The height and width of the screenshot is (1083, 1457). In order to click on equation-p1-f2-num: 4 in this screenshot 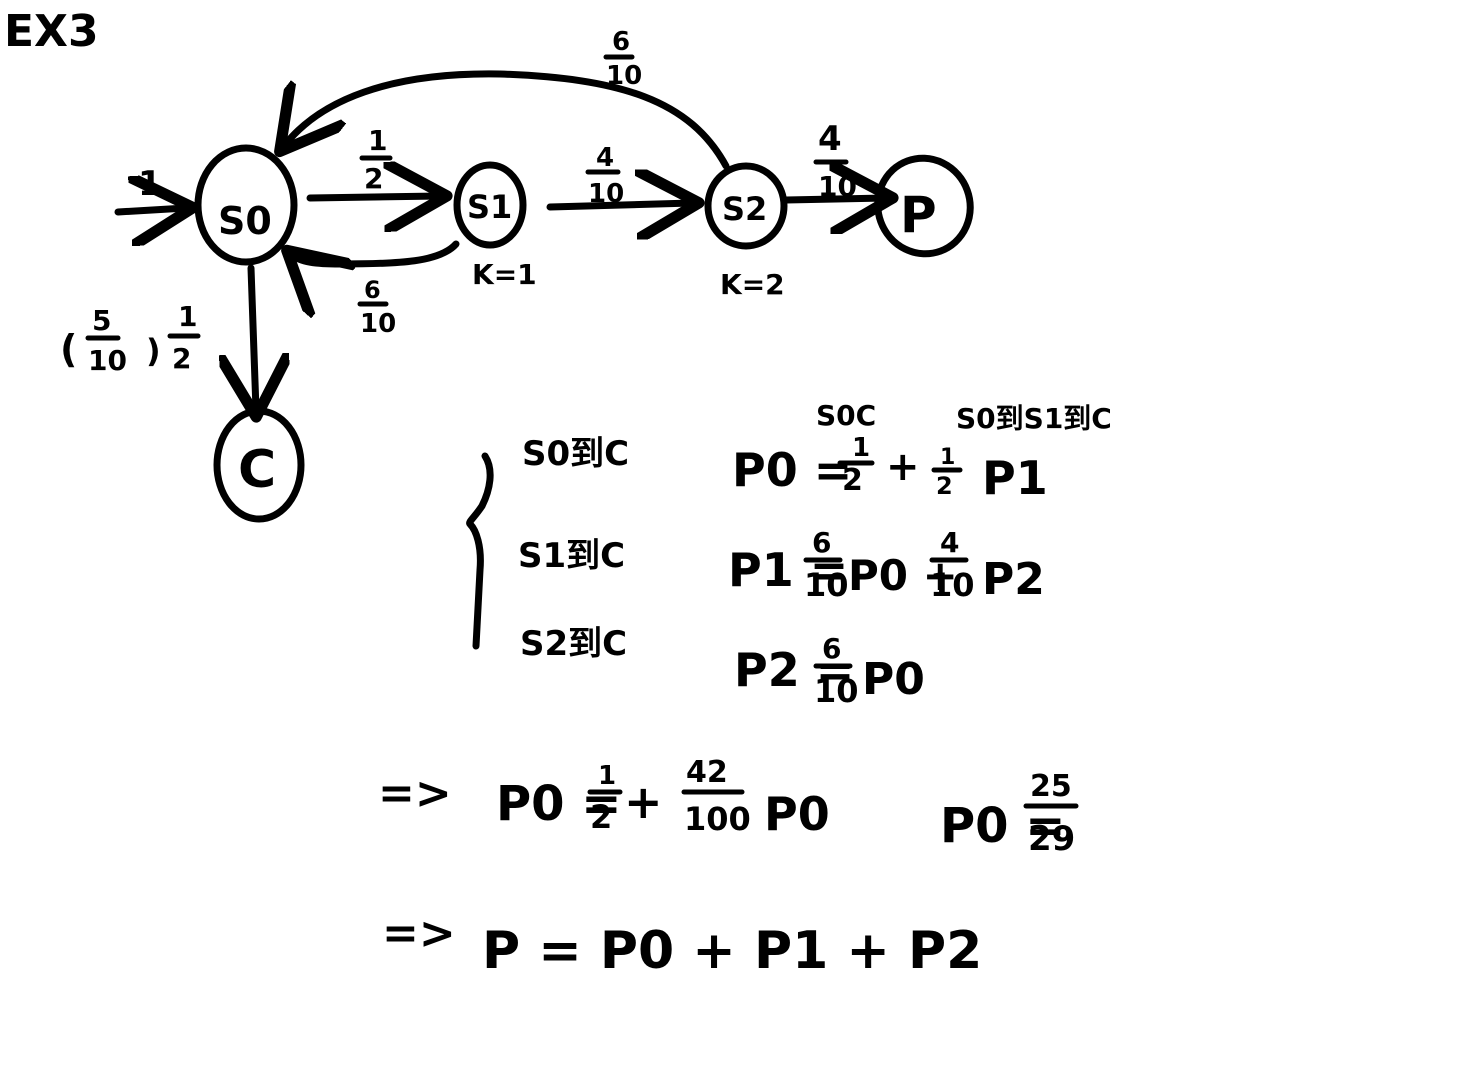, I will do `click(949, 542)`.